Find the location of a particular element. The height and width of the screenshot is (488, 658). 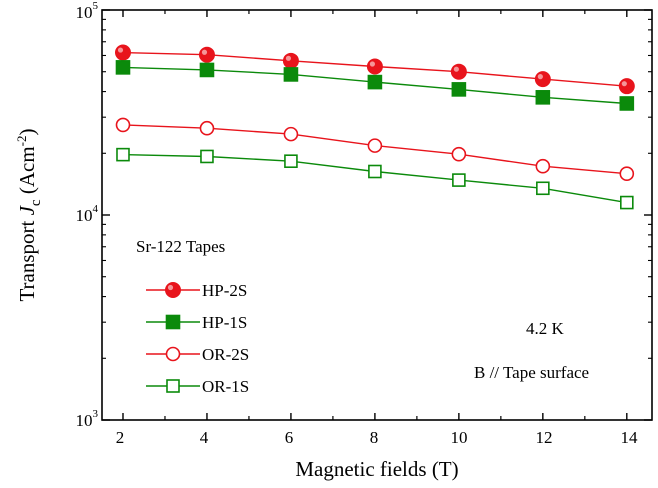

series-or-1s is located at coordinates (375, 178).